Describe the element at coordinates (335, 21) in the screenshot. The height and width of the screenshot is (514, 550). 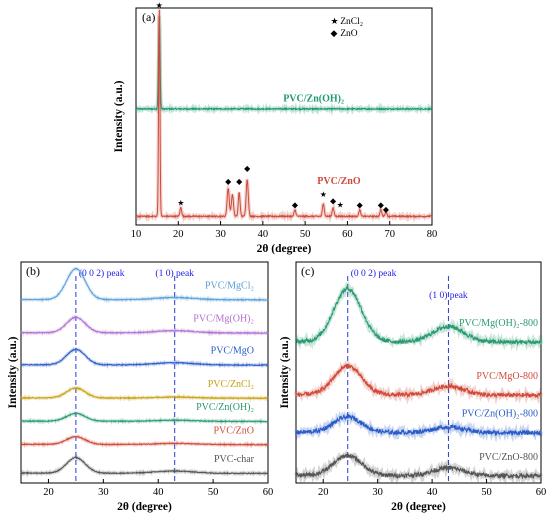
I see `legend-marker: ★` at that location.